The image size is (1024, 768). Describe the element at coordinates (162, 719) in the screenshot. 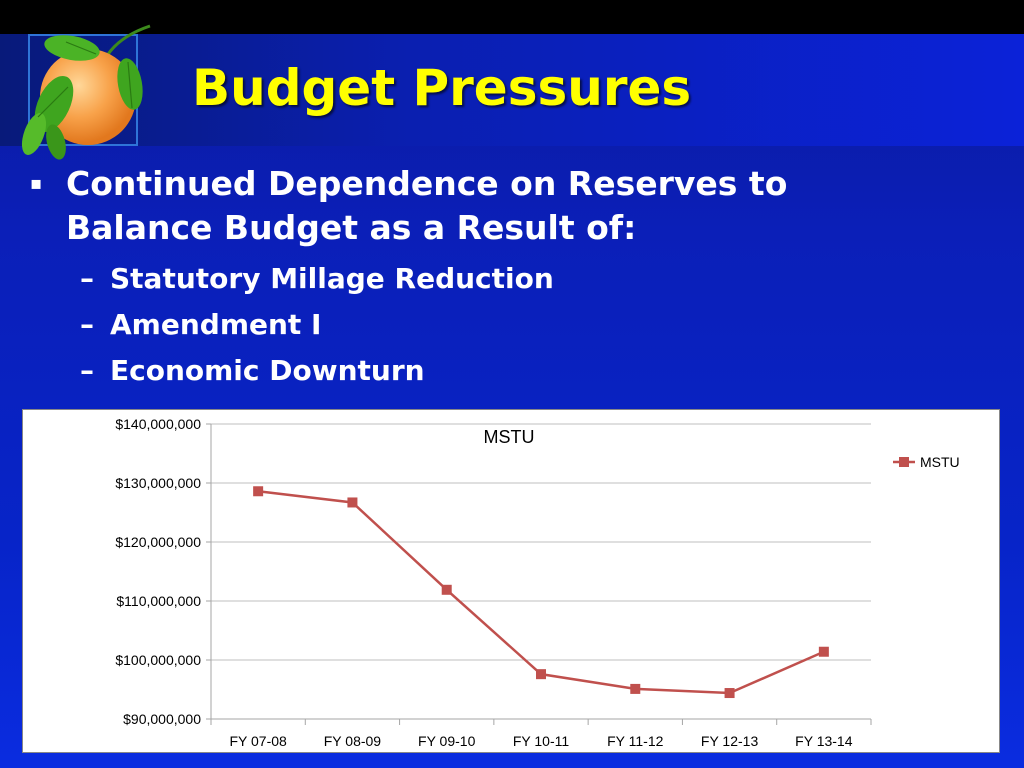

I see `y-tick-label: $90,000,000` at that location.